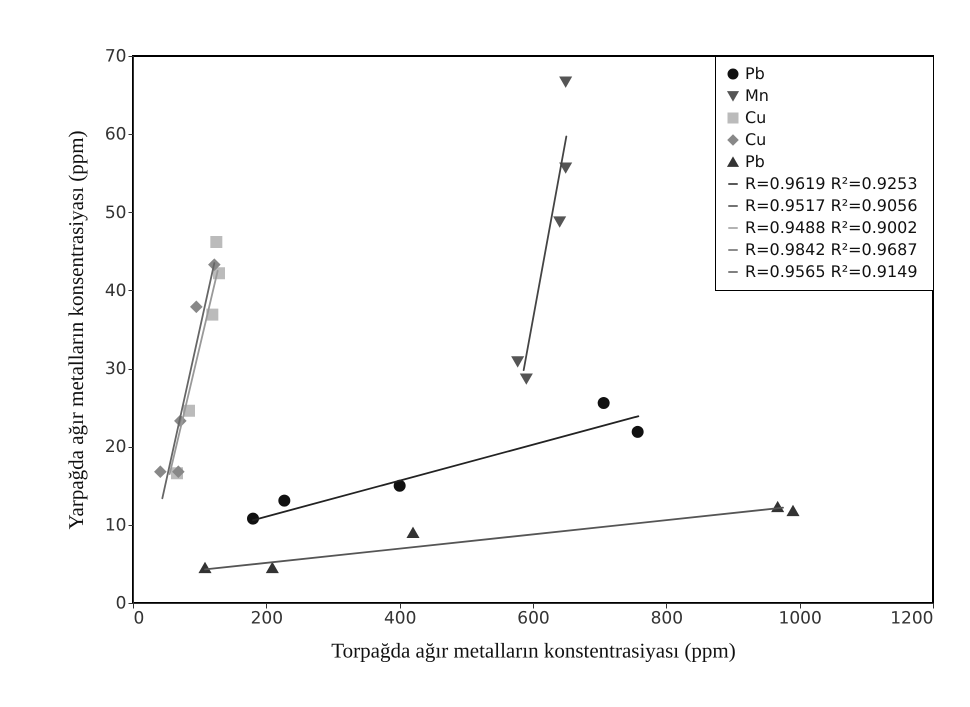 The height and width of the screenshot is (707, 970). I want to click on x-tick-label: 0, so click(139, 618).